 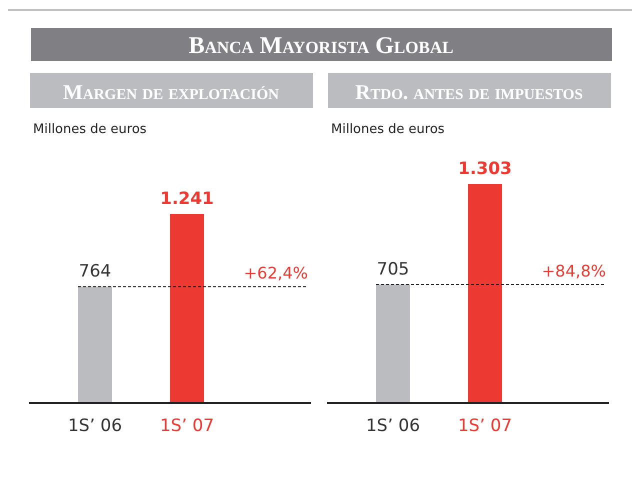 I want to click on annotation: +84,8%, so click(x=574, y=271).